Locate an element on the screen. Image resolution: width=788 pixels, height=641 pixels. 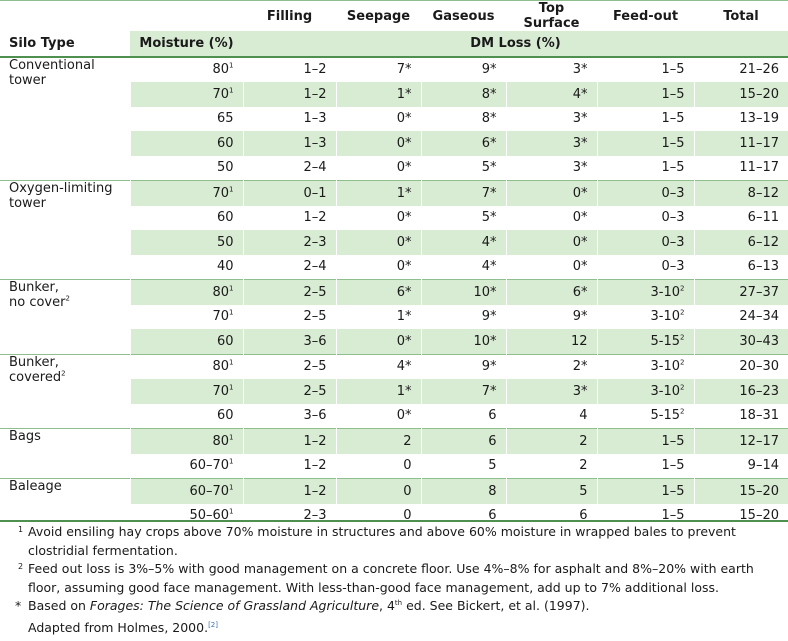
total-cell: 18–31 is located at coordinates (740, 416).